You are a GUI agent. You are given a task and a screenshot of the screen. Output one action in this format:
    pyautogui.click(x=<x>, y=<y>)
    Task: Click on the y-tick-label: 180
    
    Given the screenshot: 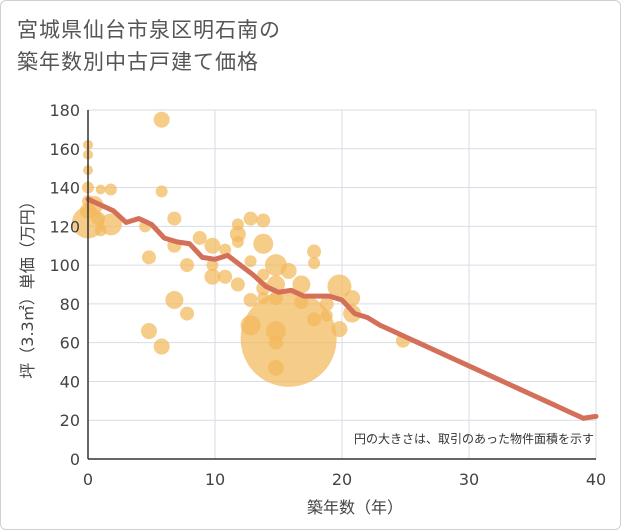 What is the action you would take?
    pyautogui.click(x=64, y=110)
    